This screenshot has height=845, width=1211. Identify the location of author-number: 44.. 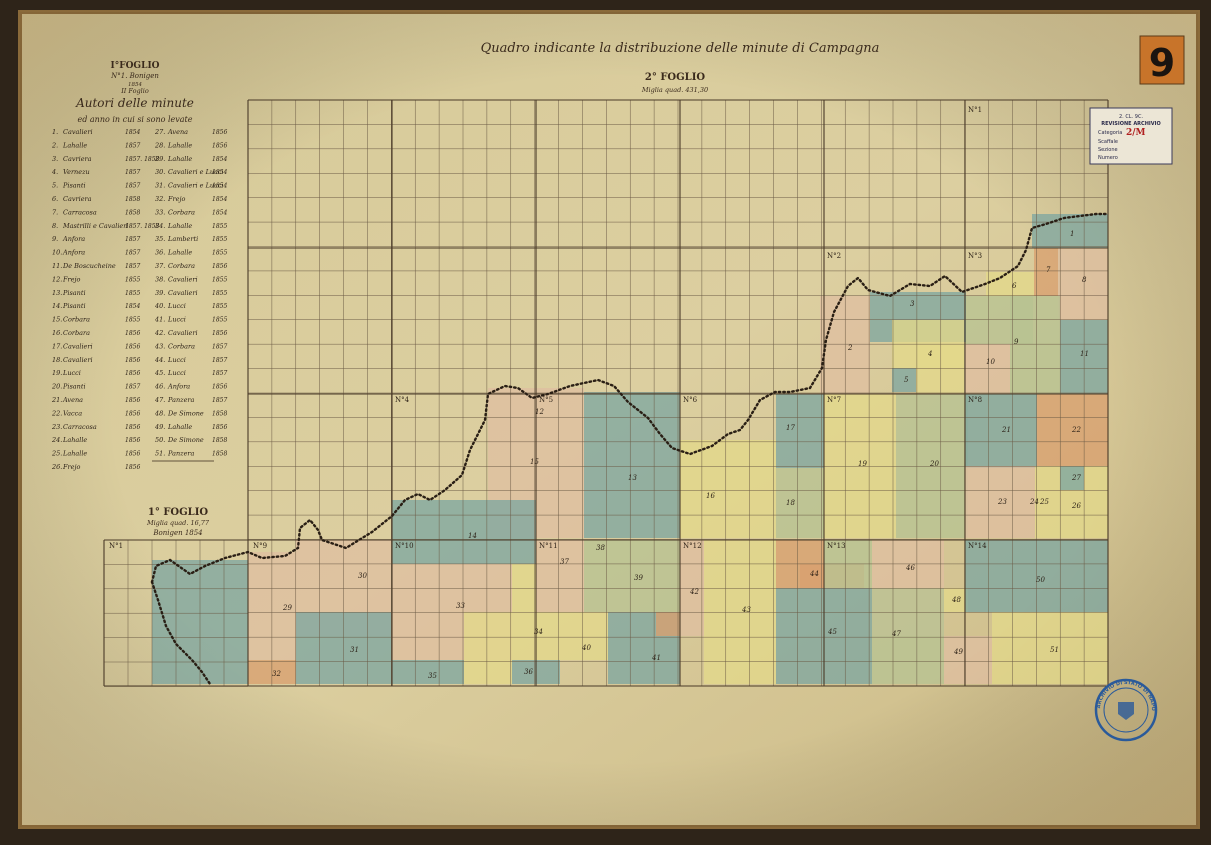
(159, 360).